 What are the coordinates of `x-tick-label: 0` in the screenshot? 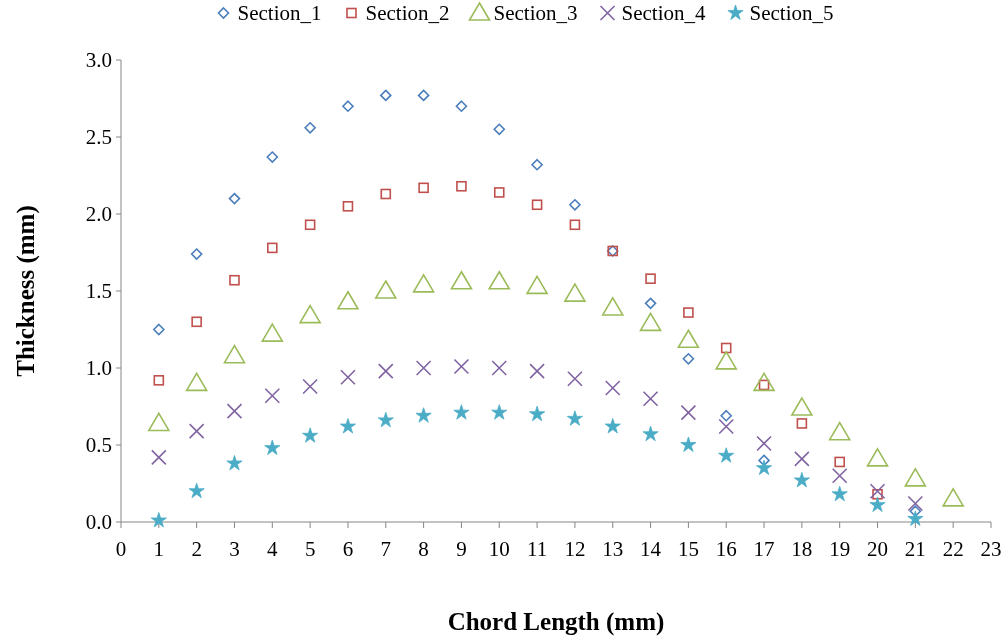 It's located at (121, 549).